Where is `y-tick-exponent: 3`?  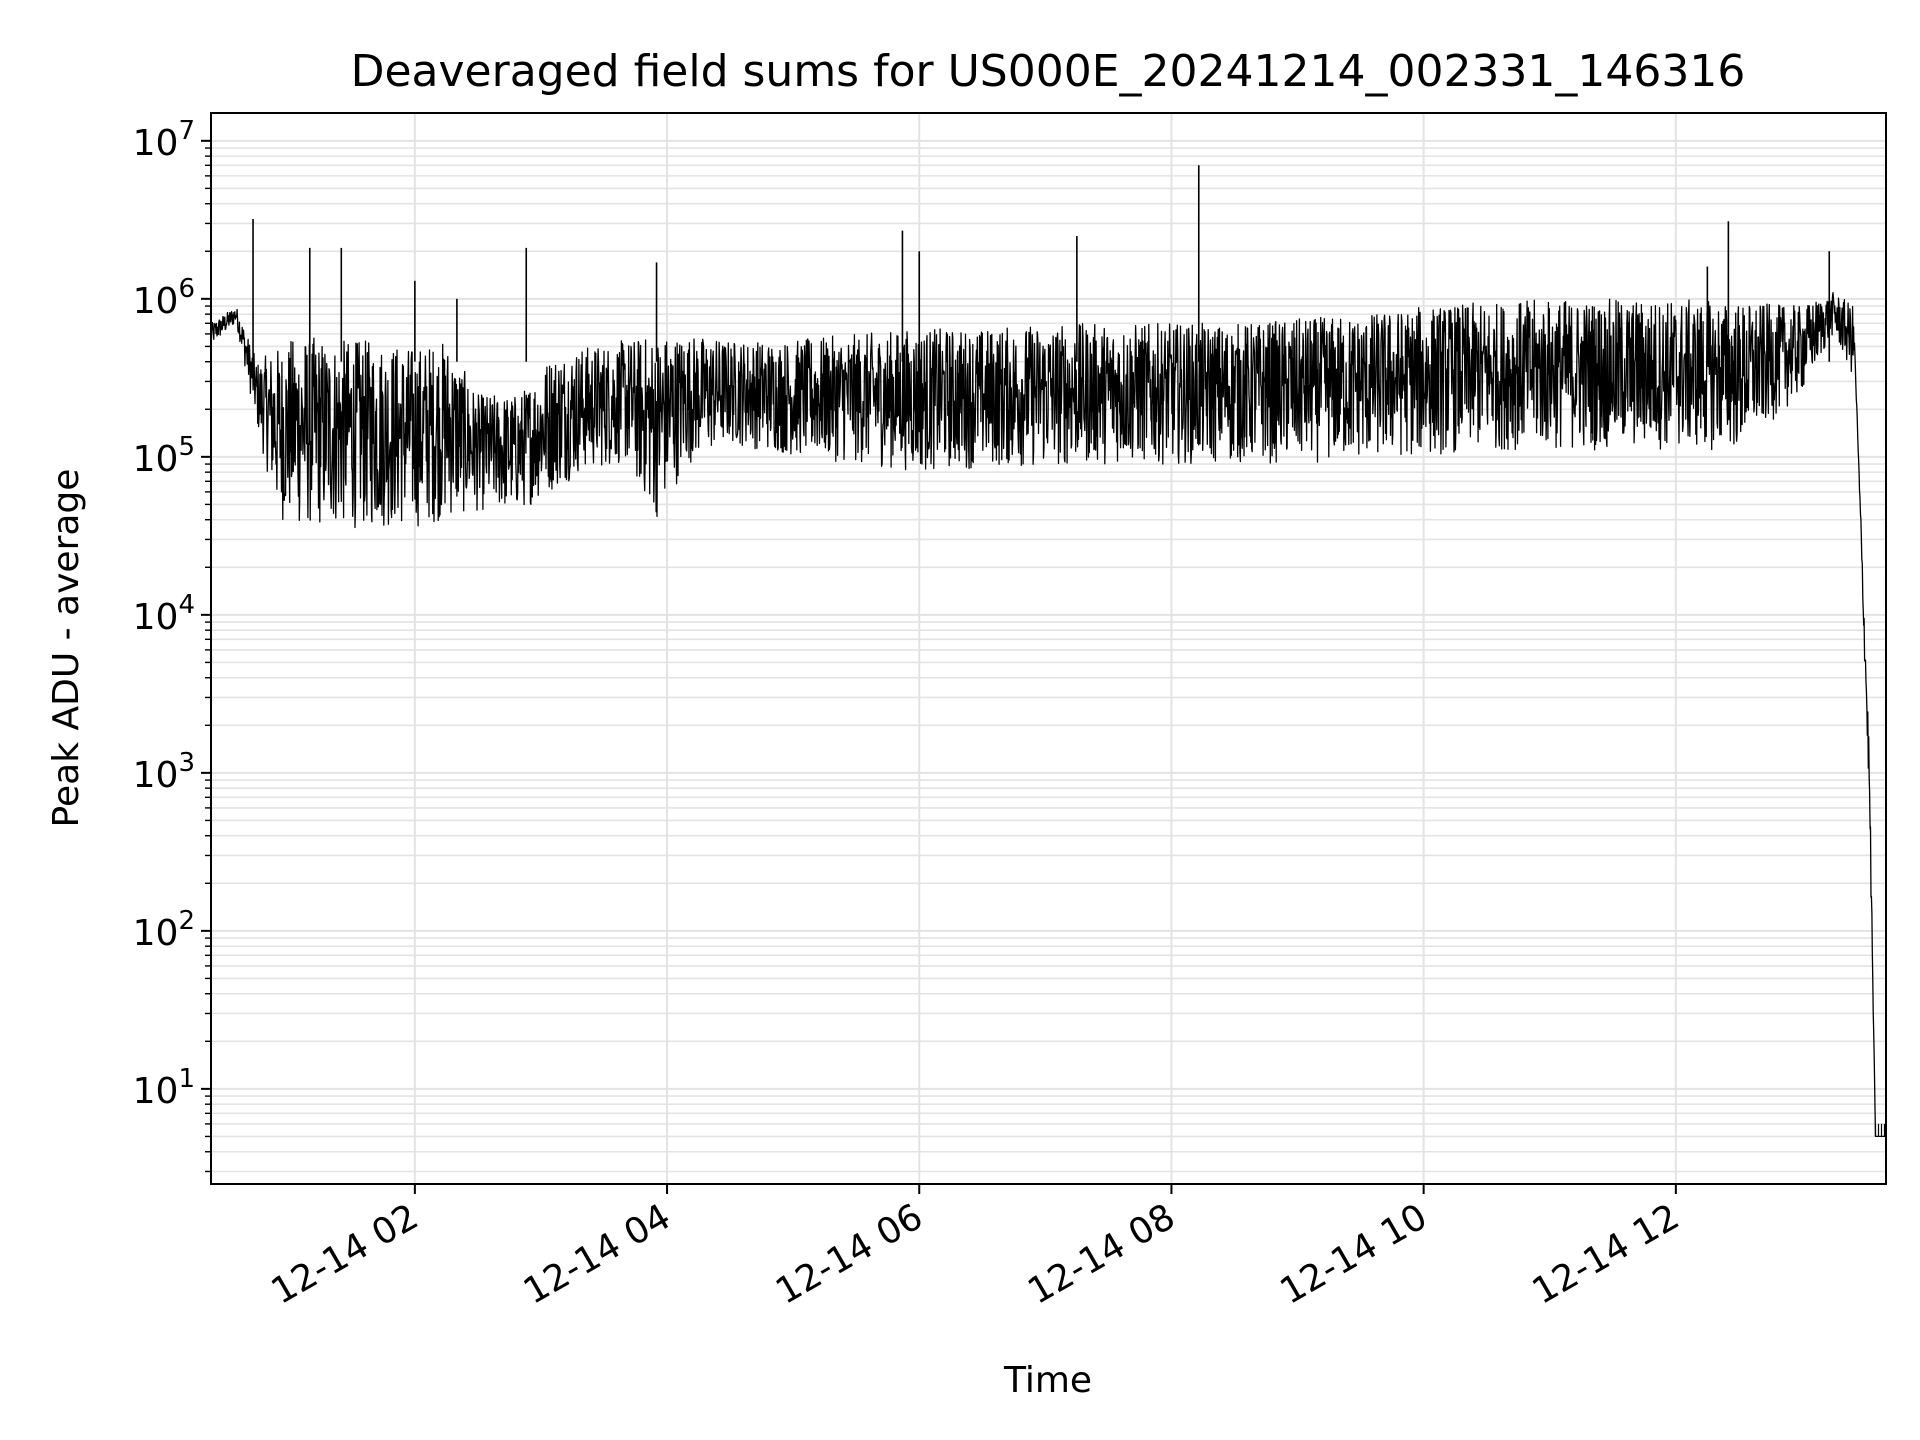
y-tick-exponent: 3 is located at coordinates (186, 763).